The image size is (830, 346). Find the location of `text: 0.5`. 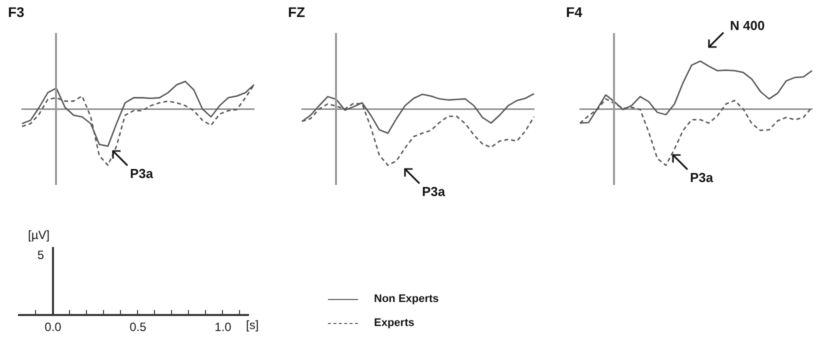

text: 0.5 is located at coordinates (138, 327).